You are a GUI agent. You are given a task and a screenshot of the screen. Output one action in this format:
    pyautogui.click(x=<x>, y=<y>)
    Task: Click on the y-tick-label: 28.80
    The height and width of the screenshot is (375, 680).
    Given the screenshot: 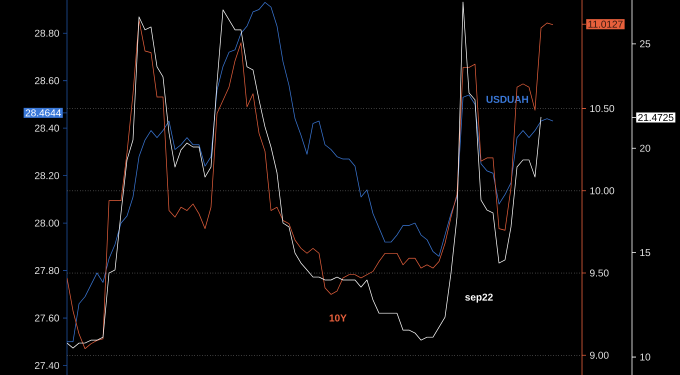 What is the action you would take?
    pyautogui.click(x=47, y=33)
    